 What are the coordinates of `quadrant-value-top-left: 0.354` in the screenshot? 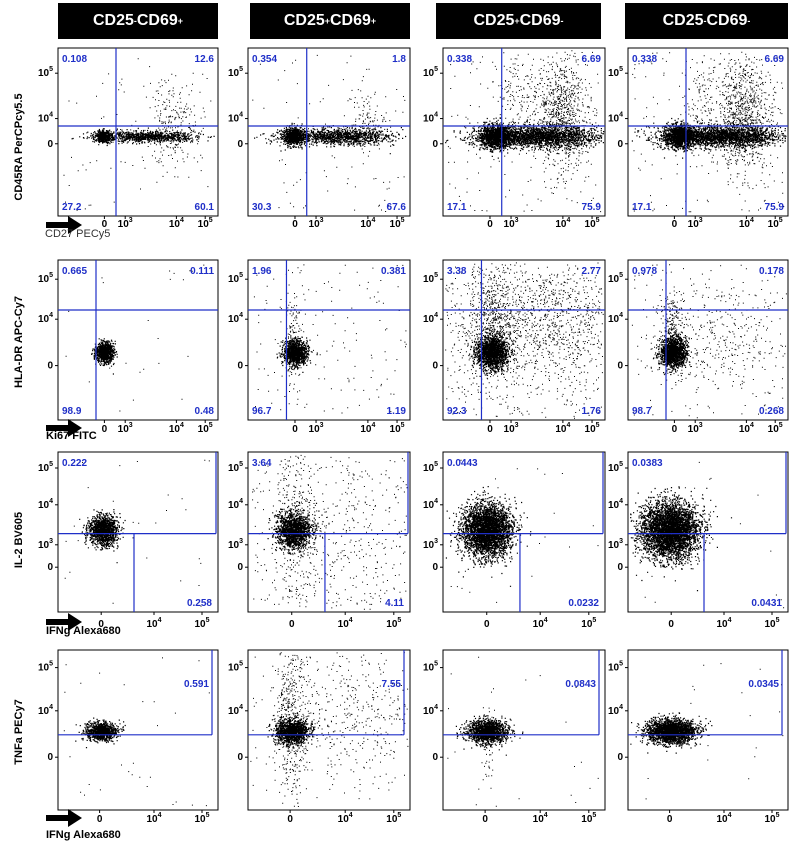 It's located at (264, 59).